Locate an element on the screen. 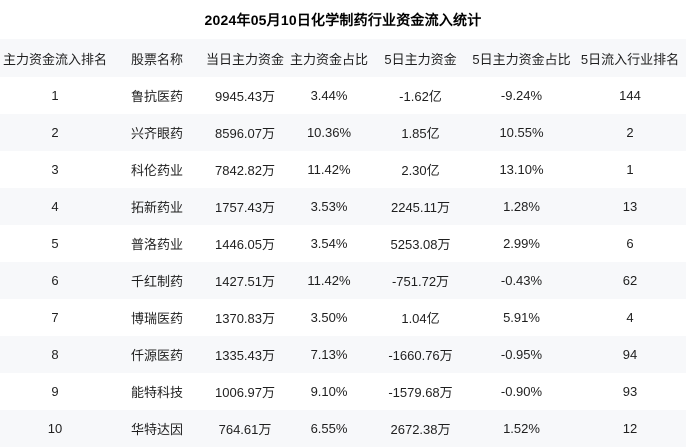  cell-five-day-main-fund-ratio: 13.10% is located at coordinates (521, 169).